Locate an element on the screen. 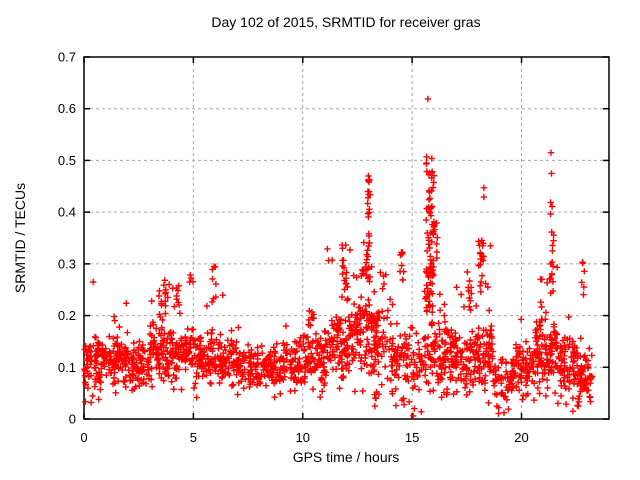 This screenshot has width=640, height=480. y-axis-label: SRMTID / TECUs is located at coordinates (20, 238).